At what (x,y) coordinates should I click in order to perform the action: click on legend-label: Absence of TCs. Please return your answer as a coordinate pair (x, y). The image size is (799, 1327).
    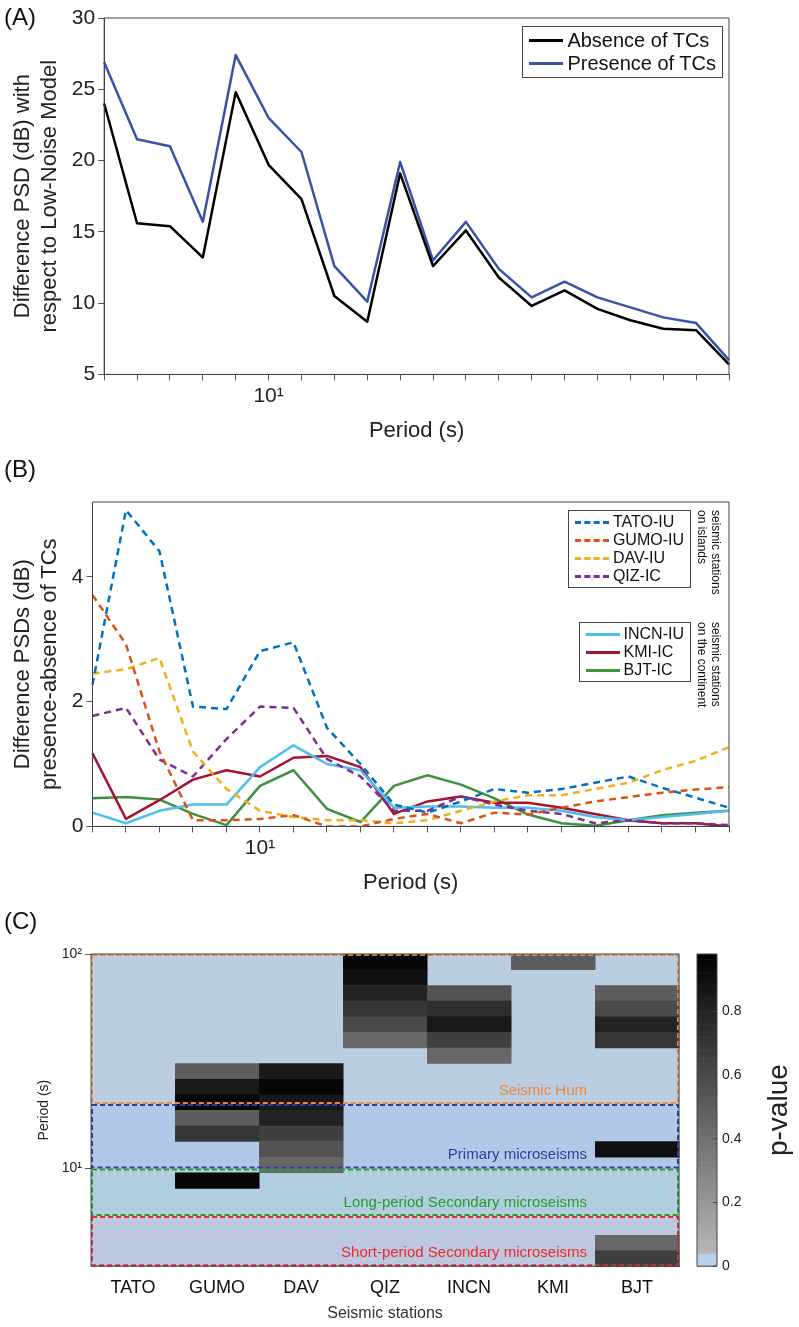
    Looking at the image, I should click on (638, 40).